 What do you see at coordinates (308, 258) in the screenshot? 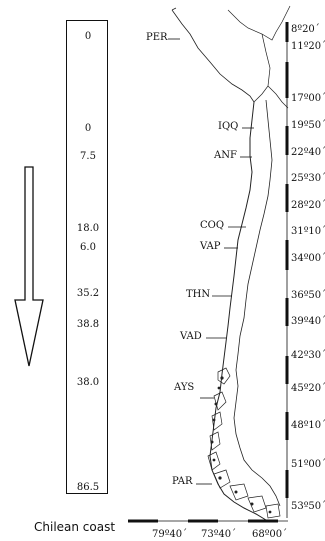
I see `lat-label: 34º00´` at bounding box center [308, 258].